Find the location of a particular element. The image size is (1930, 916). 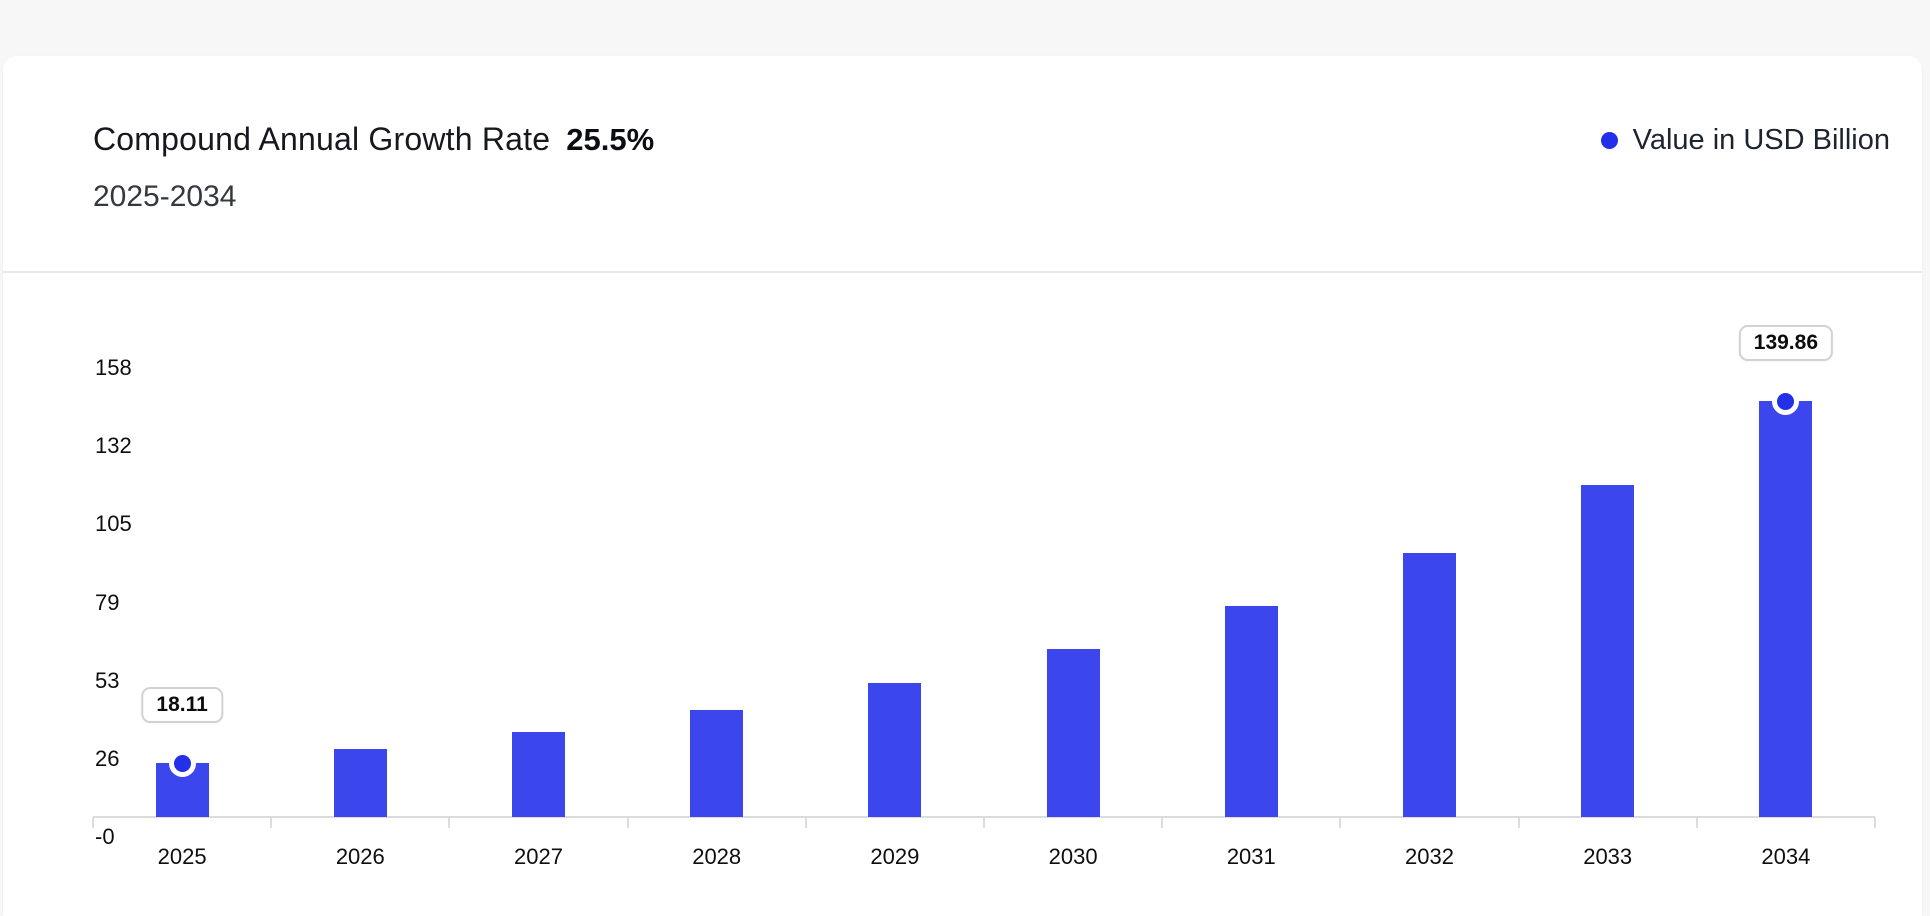

bar-2030 is located at coordinates (1073, 733).